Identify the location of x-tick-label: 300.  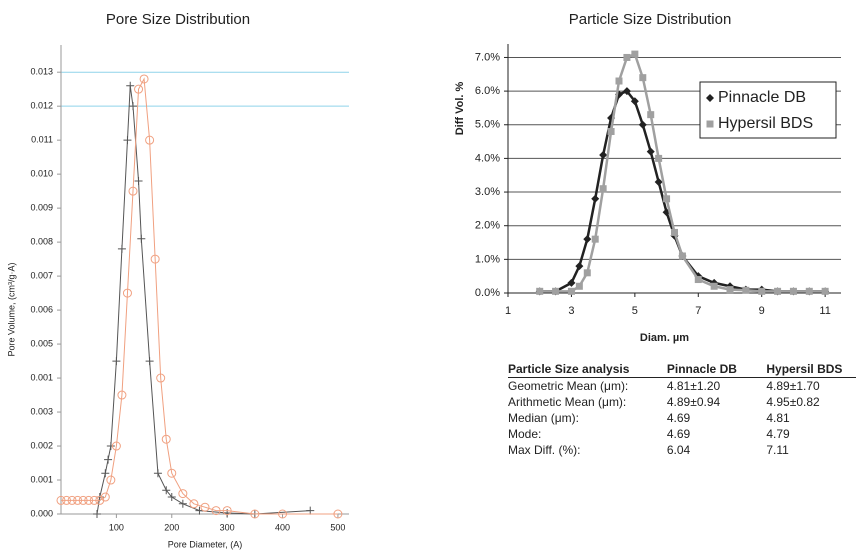
(227, 527).